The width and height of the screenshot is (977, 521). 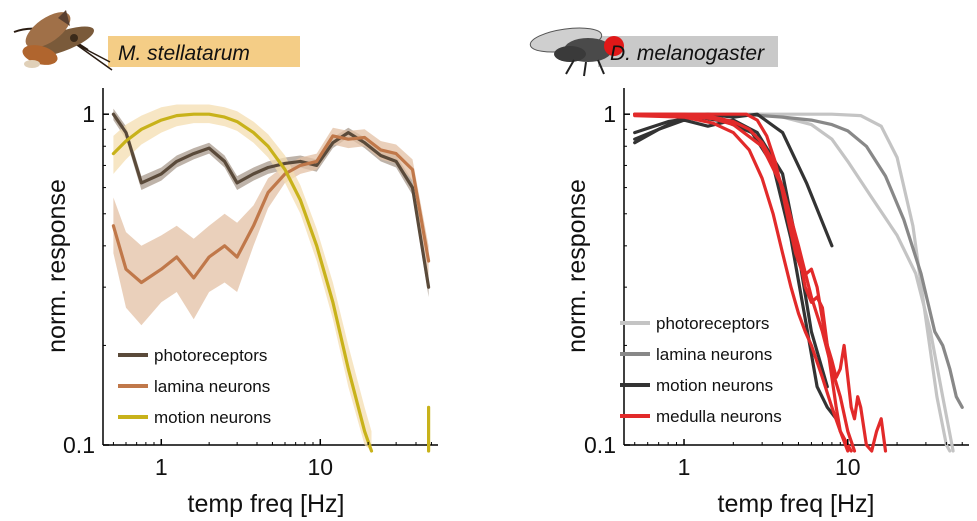 What do you see at coordinates (848, 467) in the screenshot?
I see `x-tick-label-right-1: 10` at bounding box center [848, 467].